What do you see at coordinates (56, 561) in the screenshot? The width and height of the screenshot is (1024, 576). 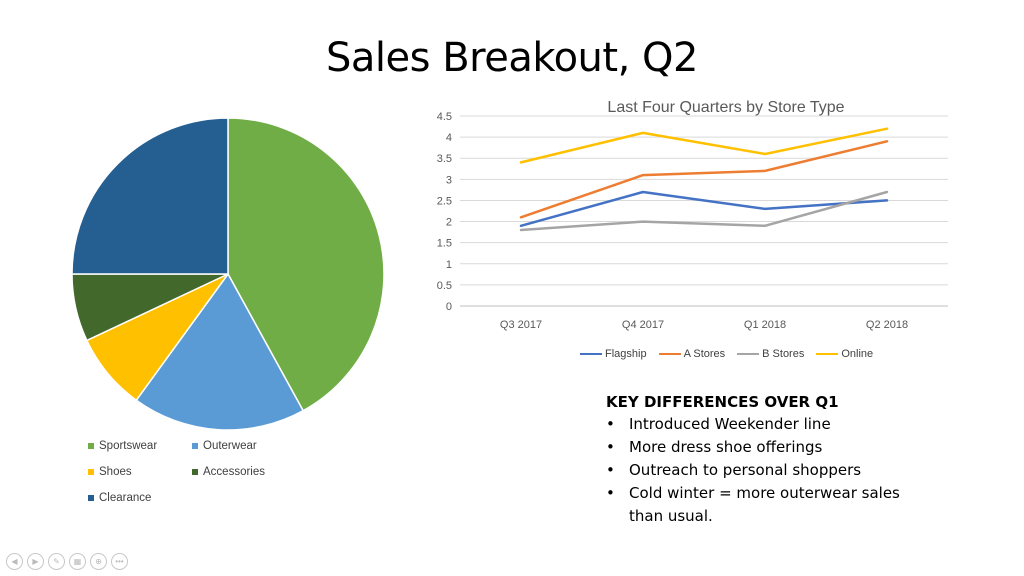 I see `pen-icon: ✎` at bounding box center [56, 561].